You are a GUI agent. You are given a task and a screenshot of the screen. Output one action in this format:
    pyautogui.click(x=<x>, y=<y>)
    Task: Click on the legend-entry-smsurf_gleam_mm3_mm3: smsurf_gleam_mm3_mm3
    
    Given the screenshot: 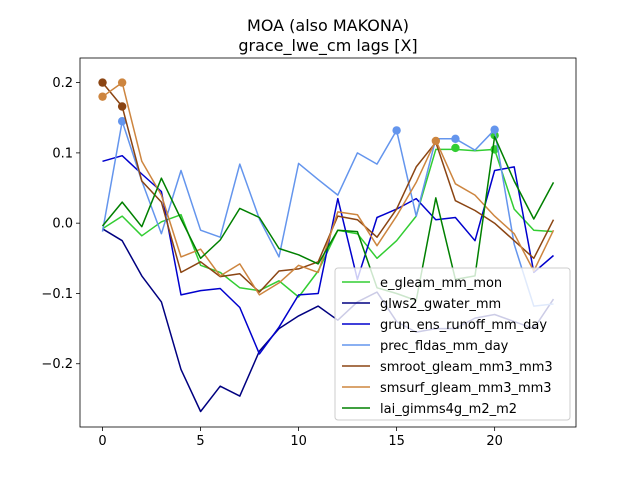 What is the action you would take?
    pyautogui.click(x=466, y=388)
    